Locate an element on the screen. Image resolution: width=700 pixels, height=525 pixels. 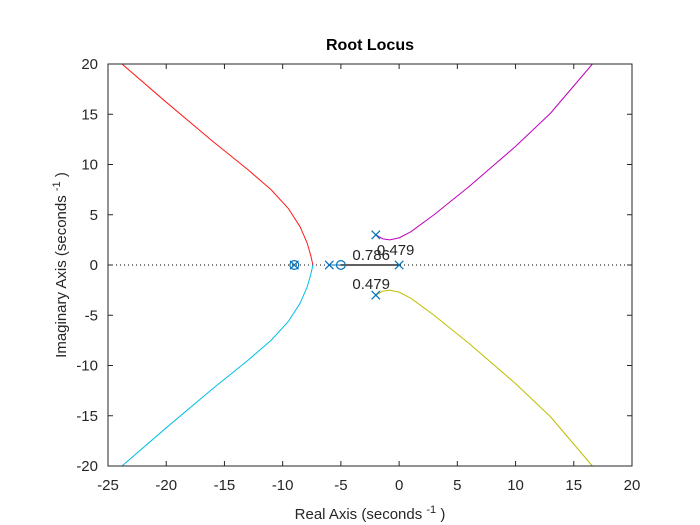
chart-title: Root Locus is located at coordinates (370, 45).